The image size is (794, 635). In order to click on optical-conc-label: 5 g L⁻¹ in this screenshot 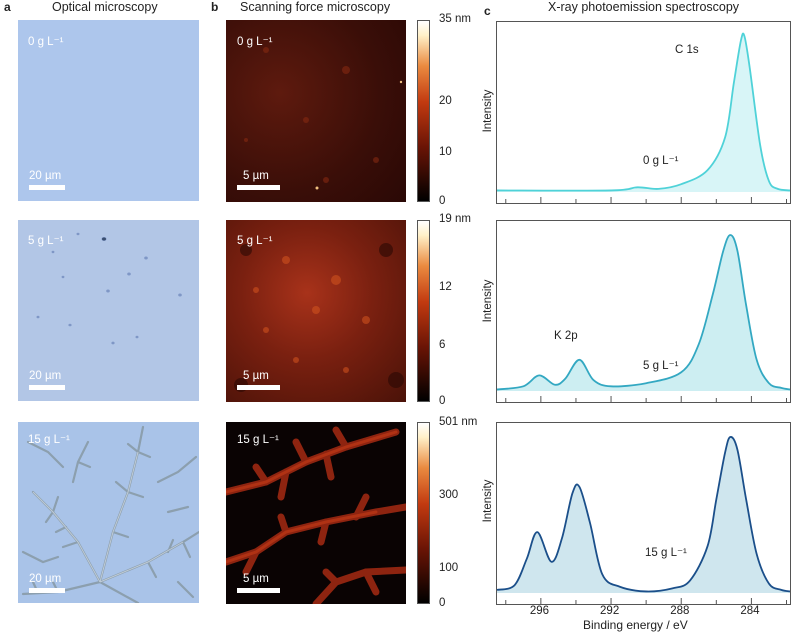, I will do `click(46, 241)`.